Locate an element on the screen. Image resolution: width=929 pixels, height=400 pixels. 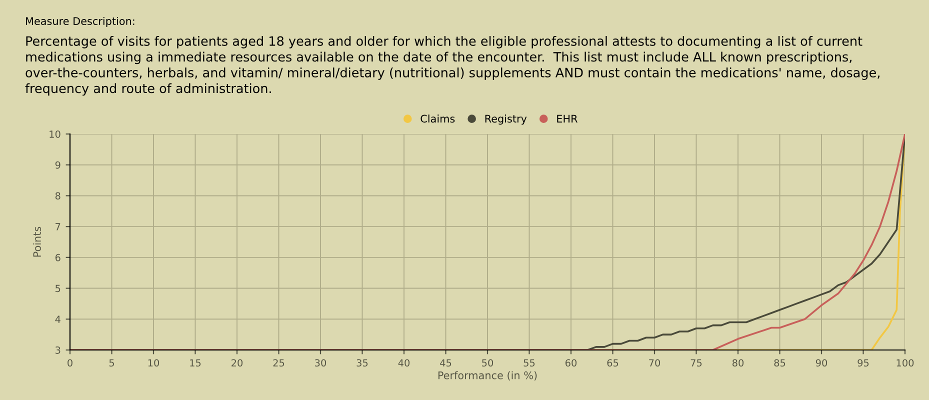
x-tick-label: 45 is located at coordinates (446, 363).